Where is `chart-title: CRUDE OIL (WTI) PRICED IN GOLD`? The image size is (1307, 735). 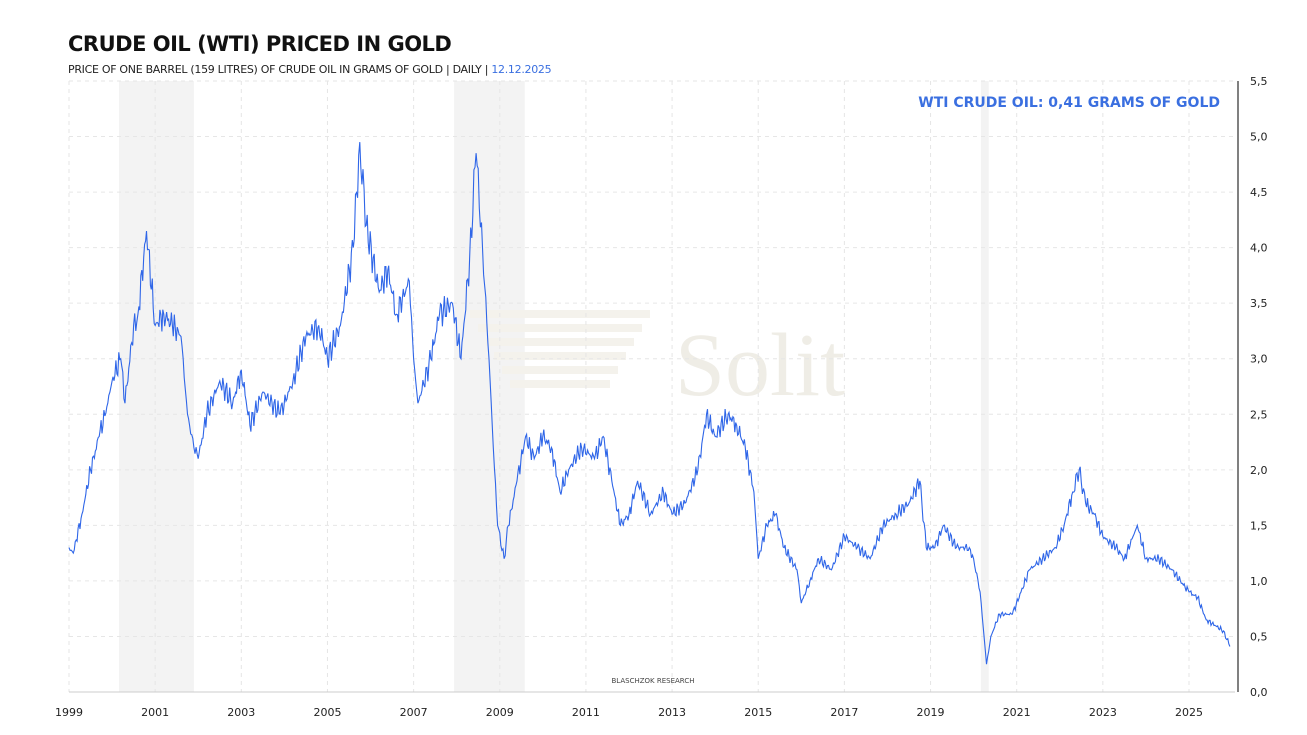
chart-title: CRUDE OIL (WTI) PRICED IN GOLD is located at coordinates (260, 44).